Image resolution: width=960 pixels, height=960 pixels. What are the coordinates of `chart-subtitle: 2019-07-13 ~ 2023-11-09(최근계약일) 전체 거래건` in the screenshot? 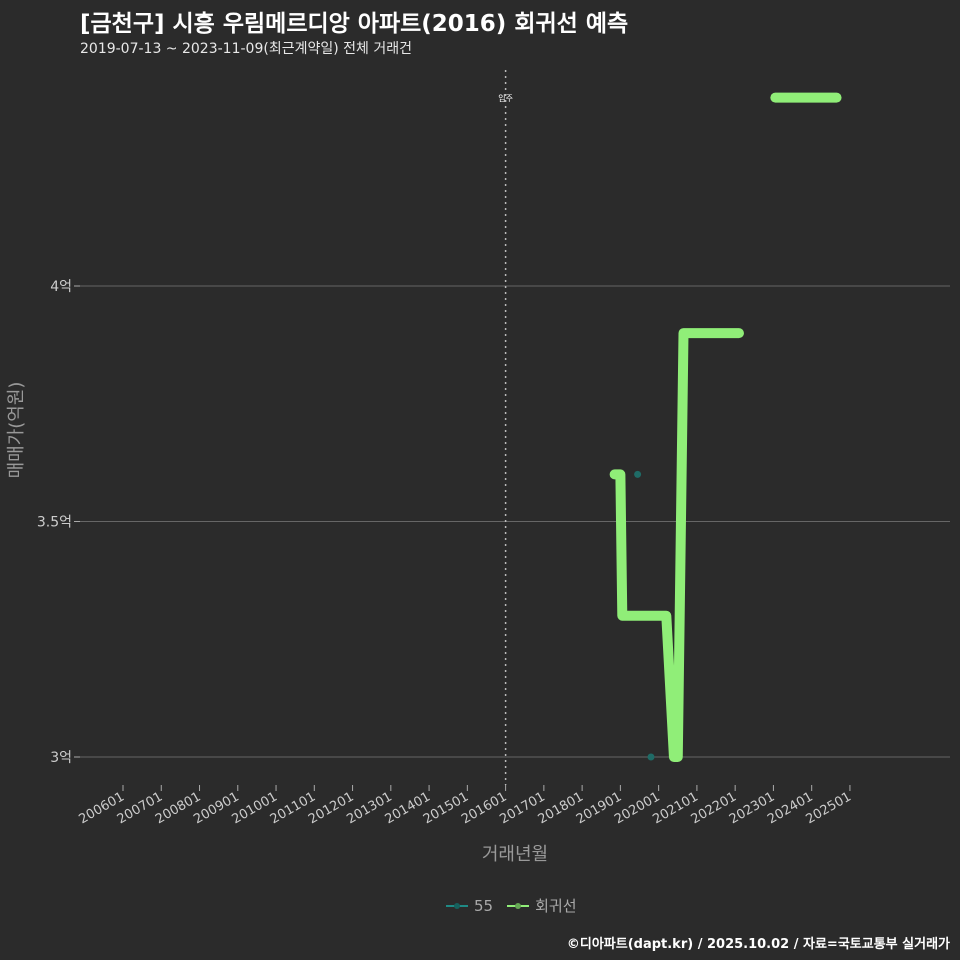 It's located at (246, 49).